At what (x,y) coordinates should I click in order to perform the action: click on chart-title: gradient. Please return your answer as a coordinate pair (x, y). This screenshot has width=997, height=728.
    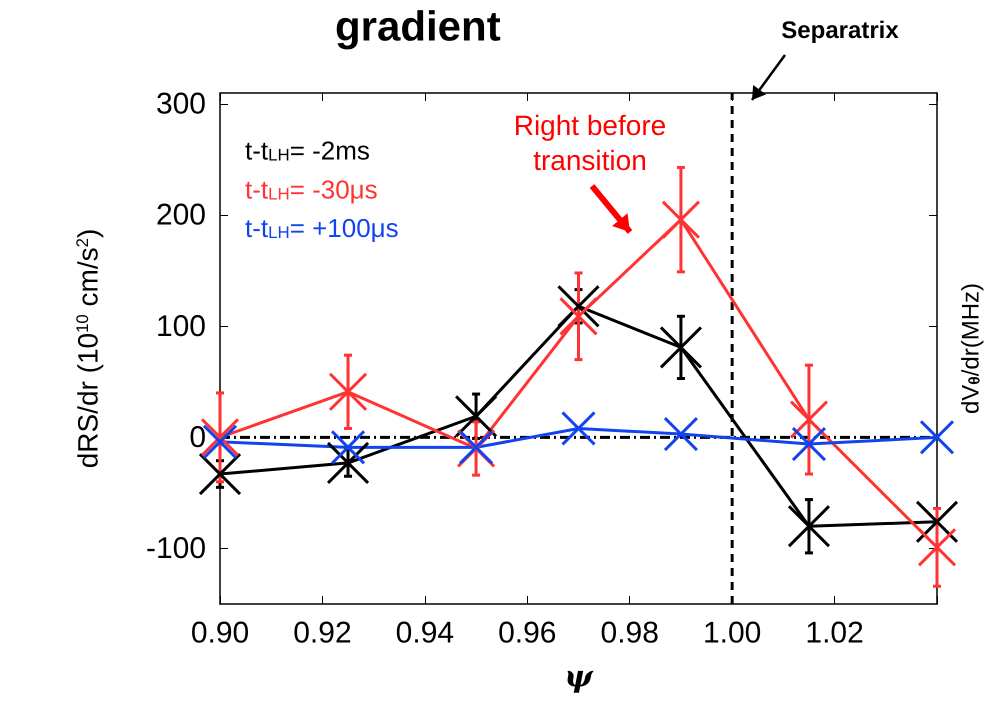
    Looking at the image, I should click on (418, 26).